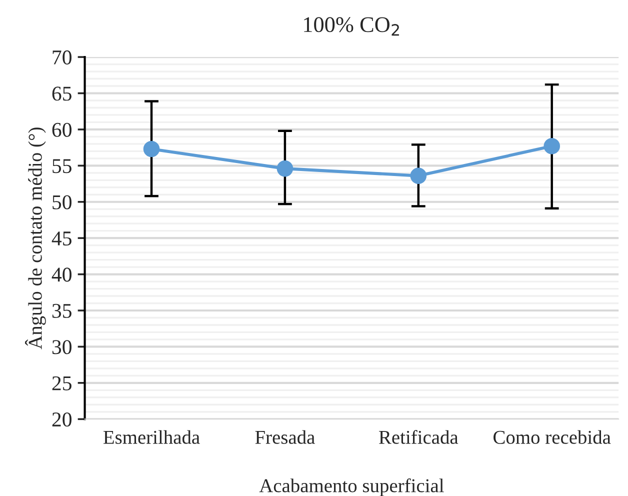 The image size is (628, 496). What do you see at coordinates (62, 383) in the screenshot?
I see `y-tick-label: 25` at bounding box center [62, 383].